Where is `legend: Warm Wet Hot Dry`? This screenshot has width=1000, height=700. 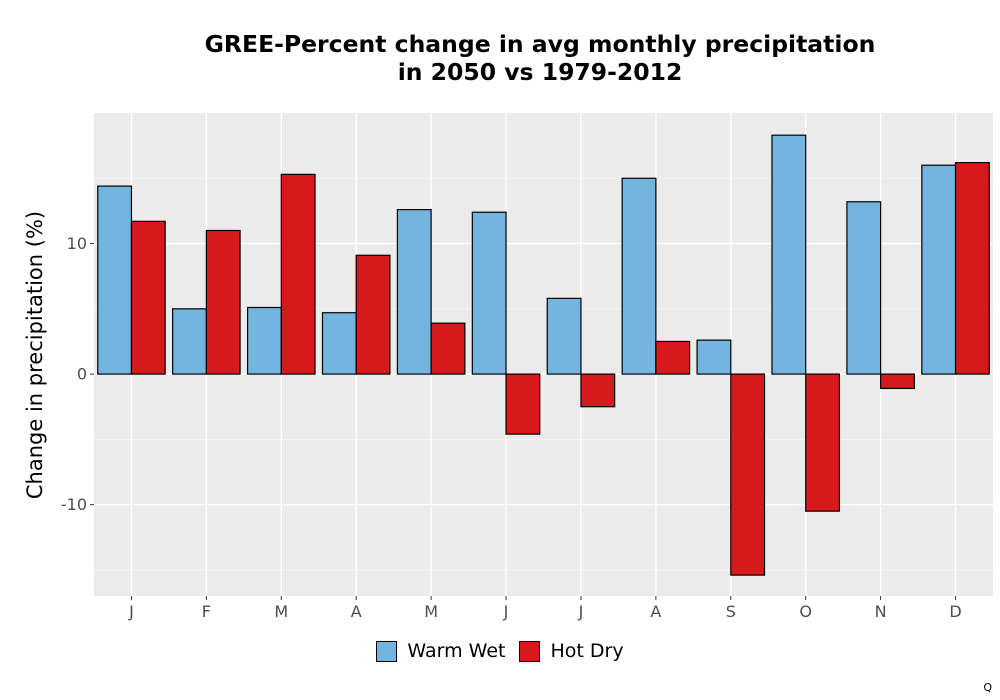
legend: Warm Wet Hot Dry is located at coordinates (500, 651).